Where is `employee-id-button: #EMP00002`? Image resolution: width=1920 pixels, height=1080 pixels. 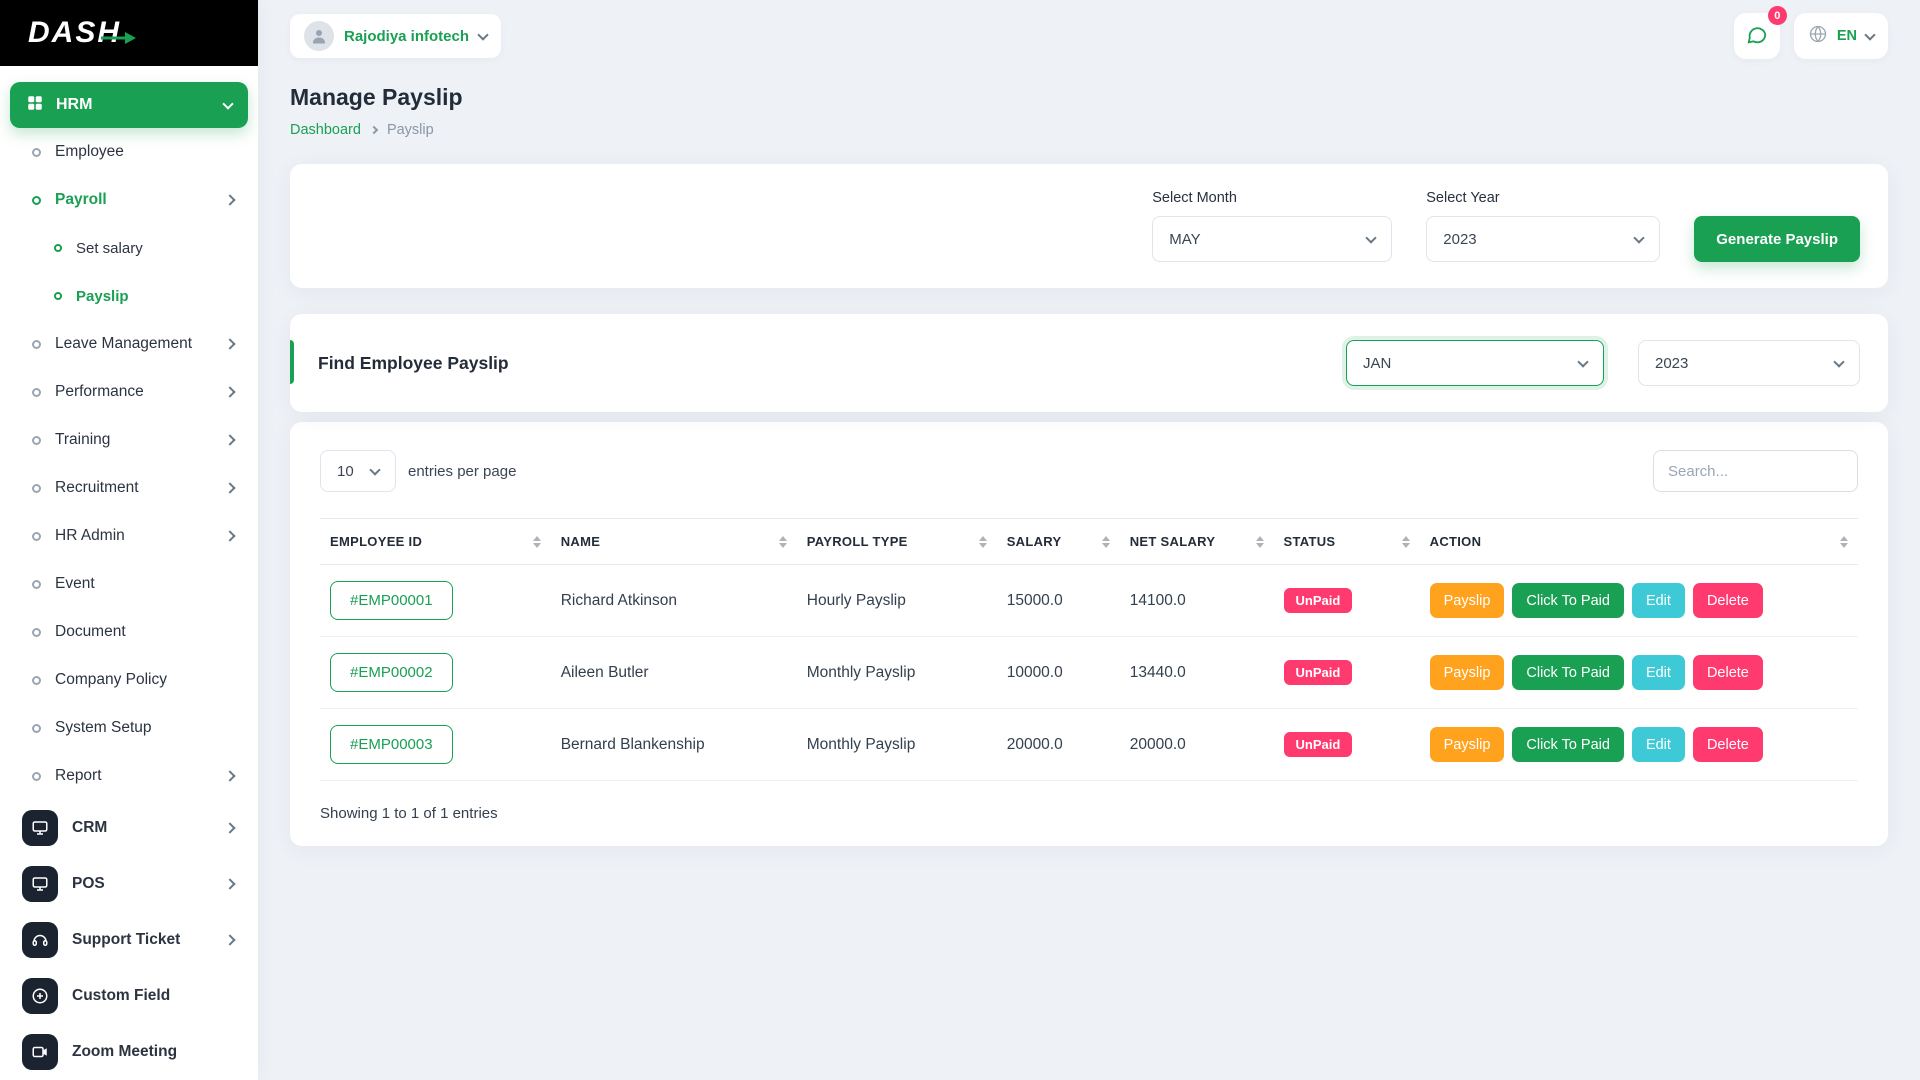 employee-id-button: #EMP00002 is located at coordinates (391, 672).